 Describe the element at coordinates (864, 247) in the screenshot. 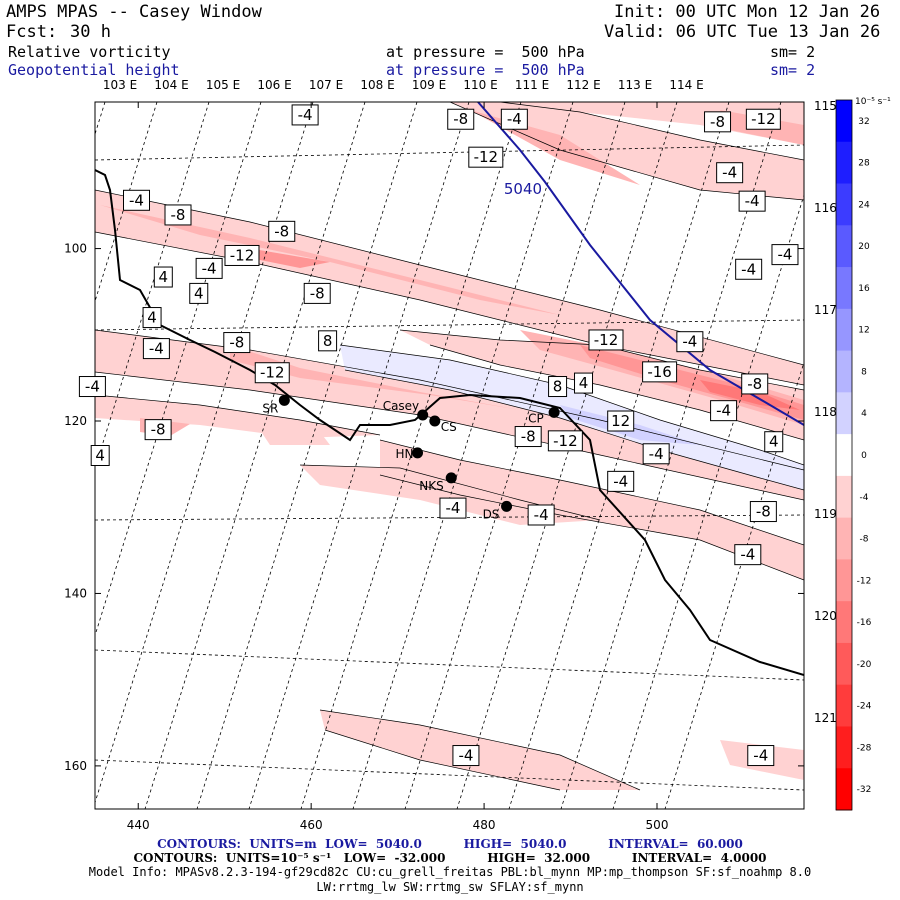

I see `colorbar-tick-label: 20` at that location.